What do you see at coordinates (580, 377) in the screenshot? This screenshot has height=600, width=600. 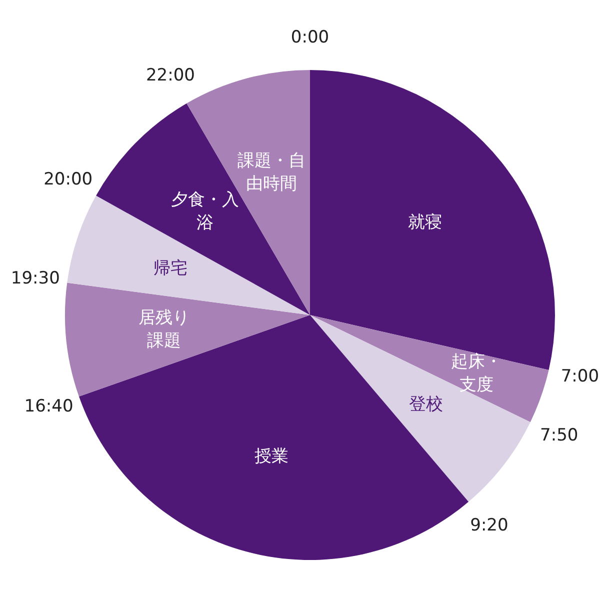 I see `annotation: 7:00` at bounding box center [580, 377].